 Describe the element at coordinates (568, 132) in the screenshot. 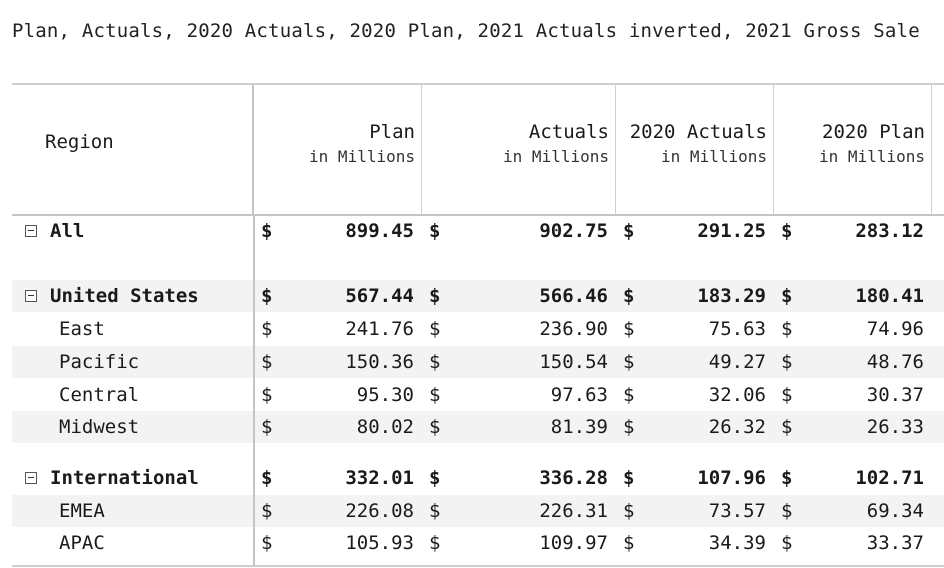

I see `header-actuals-label: Actuals` at that location.